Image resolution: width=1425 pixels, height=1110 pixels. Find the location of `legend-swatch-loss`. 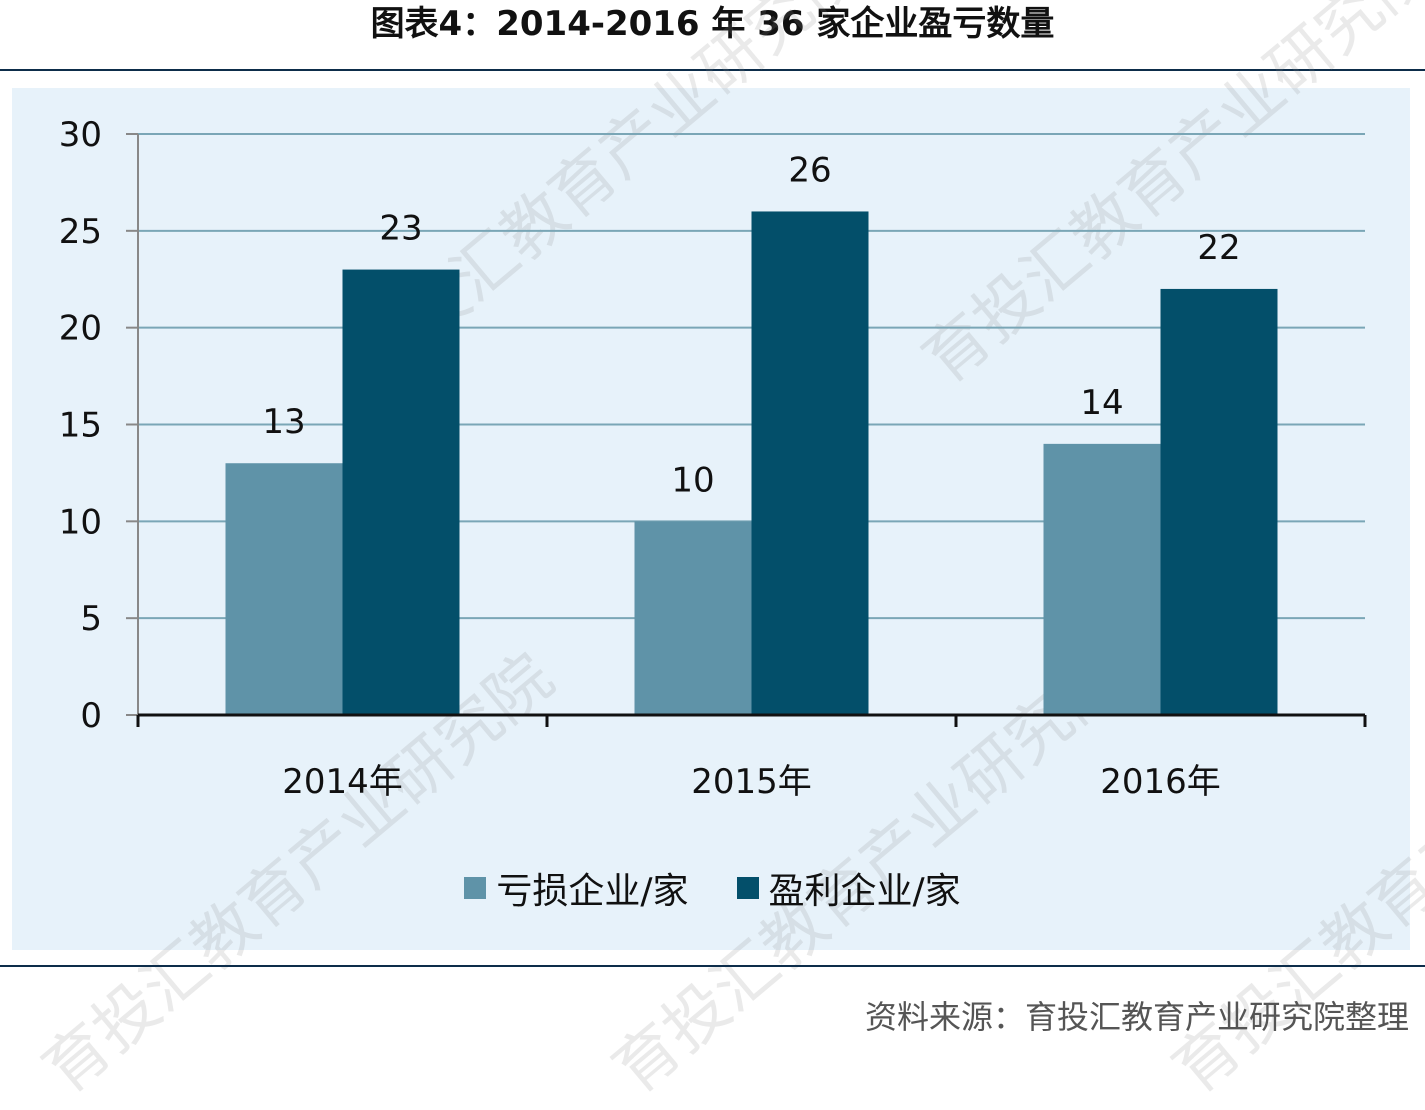

legend-swatch-loss is located at coordinates (475, 888).